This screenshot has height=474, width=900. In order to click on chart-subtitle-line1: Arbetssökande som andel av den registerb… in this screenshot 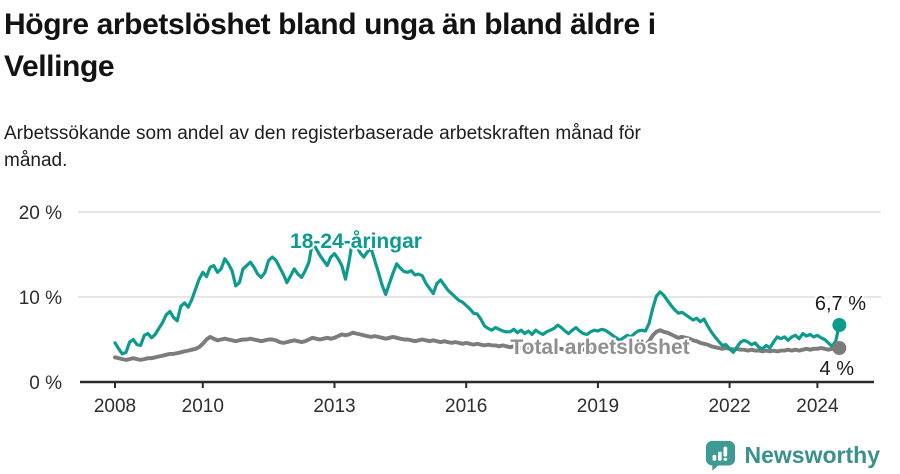, I will do `click(322, 133)`.